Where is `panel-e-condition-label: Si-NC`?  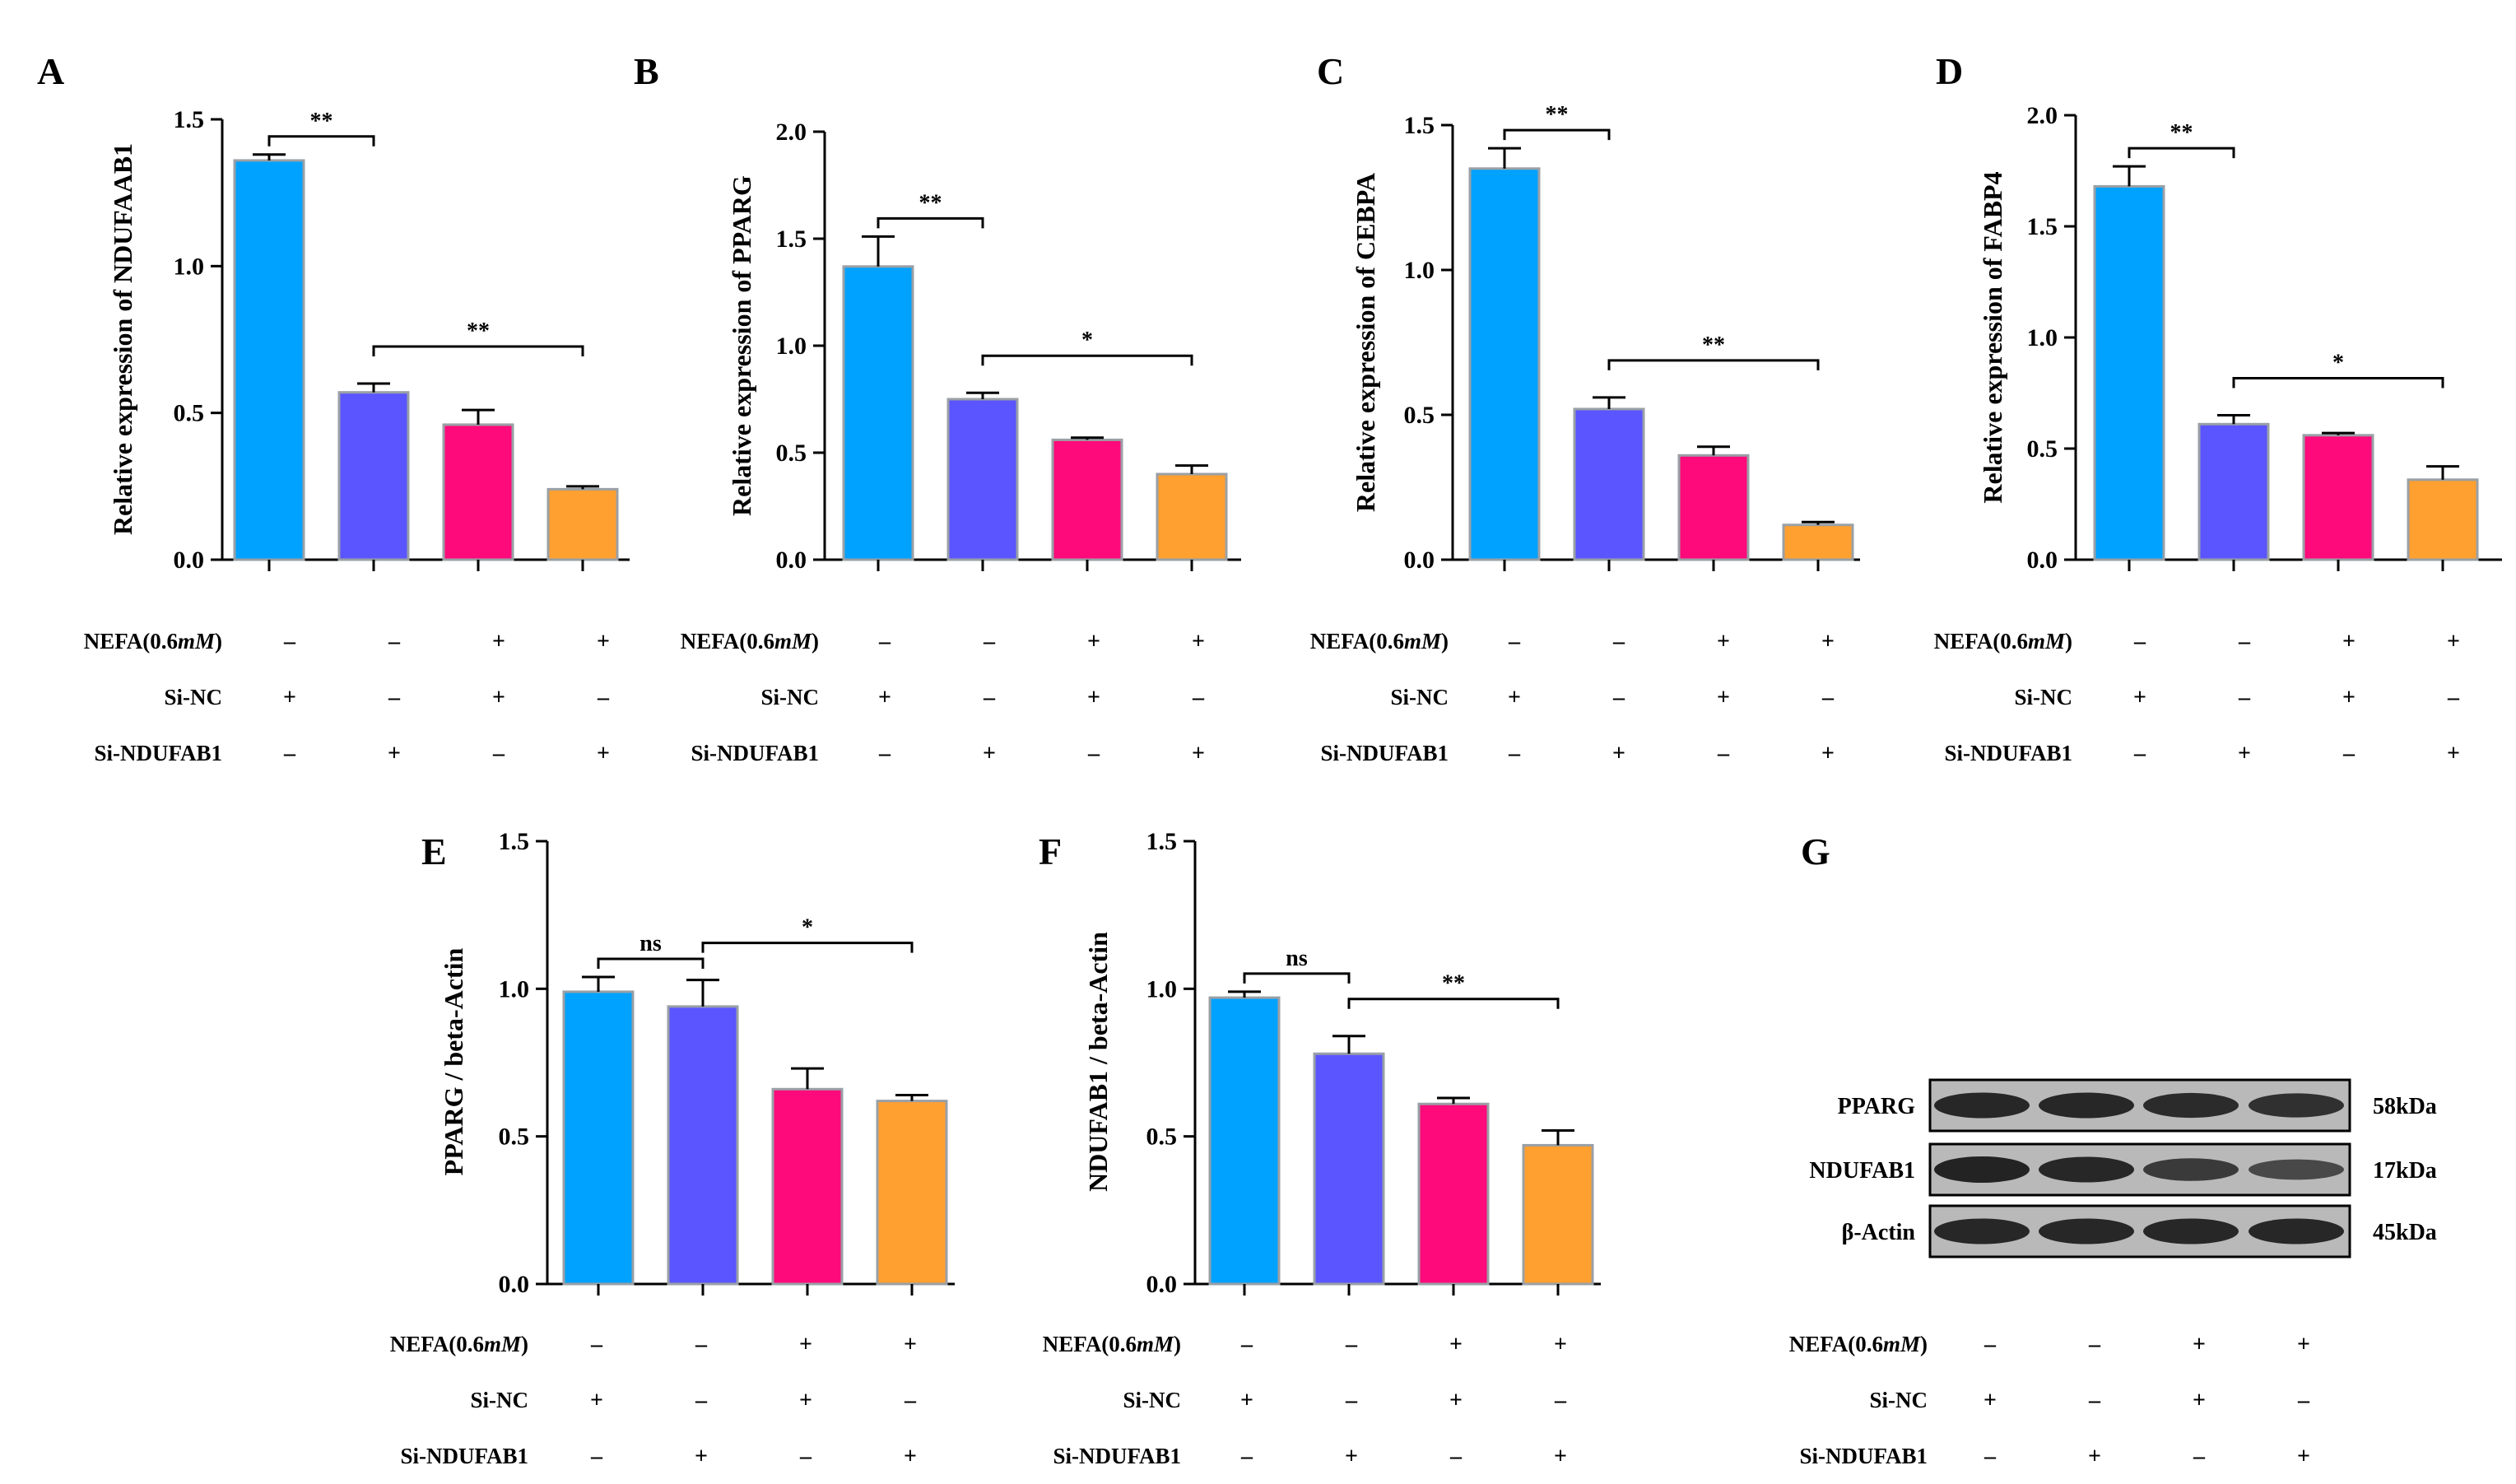 panel-e-condition-label: Si-NC is located at coordinates (499, 1400).